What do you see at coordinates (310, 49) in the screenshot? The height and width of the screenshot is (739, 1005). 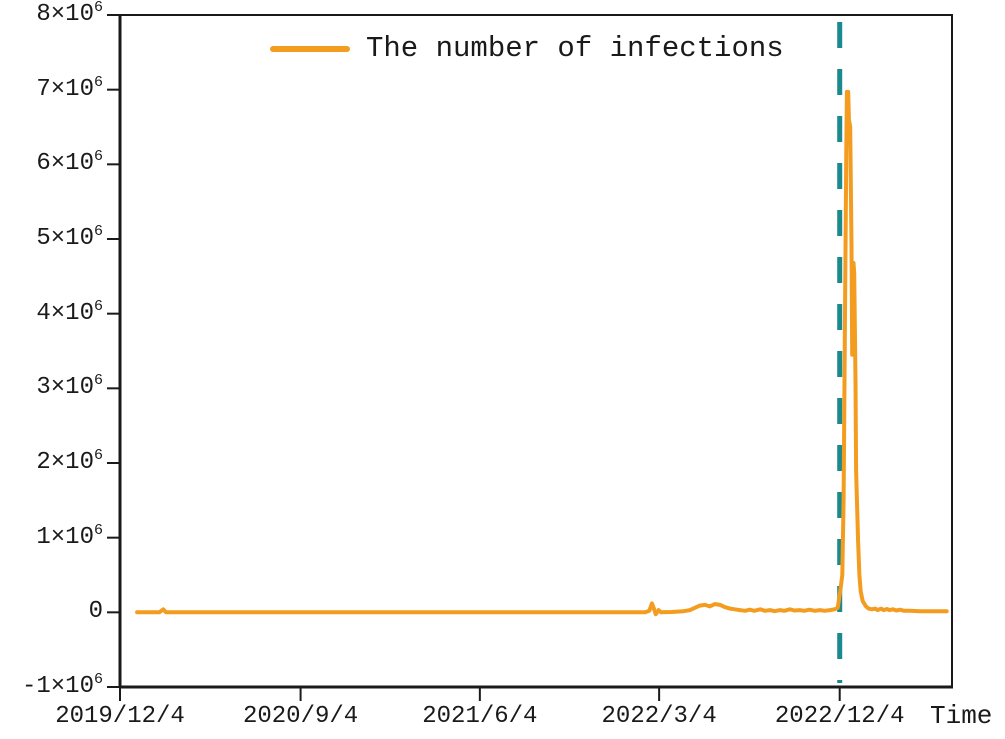 I see `legend-line-swatch` at bounding box center [310, 49].